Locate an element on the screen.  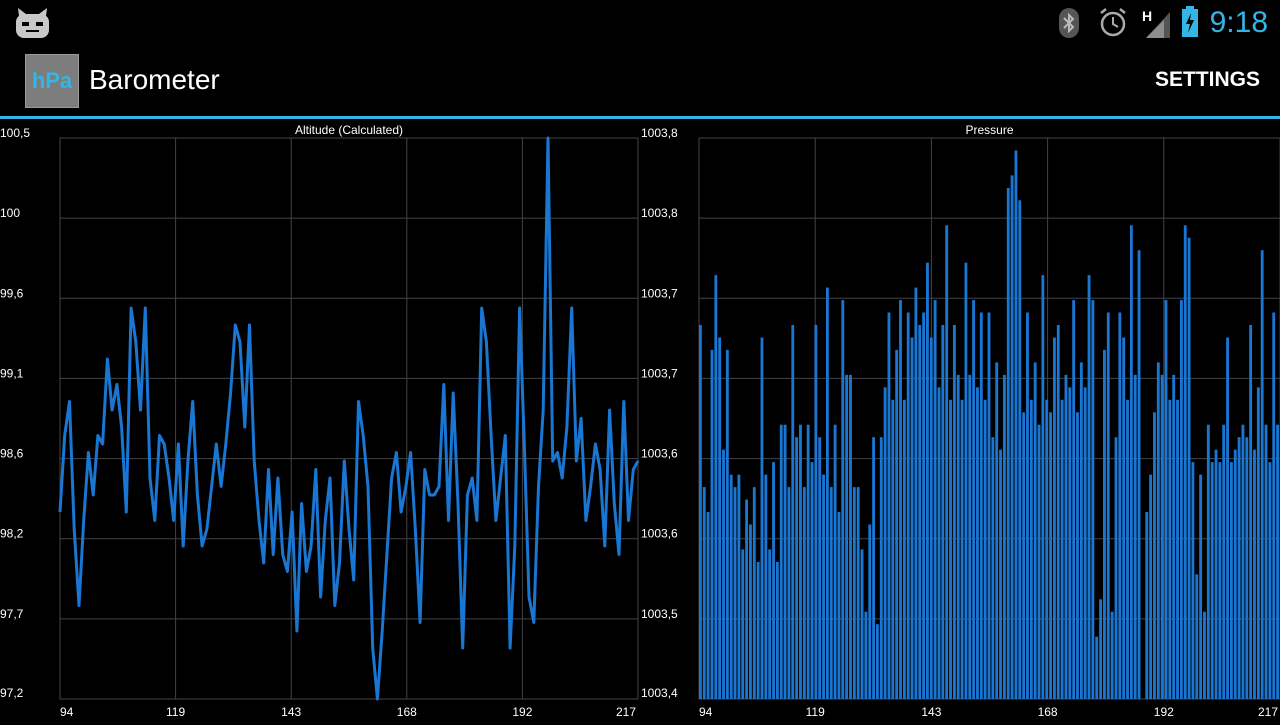
x-tick-label: 94 is located at coordinates (706, 712).